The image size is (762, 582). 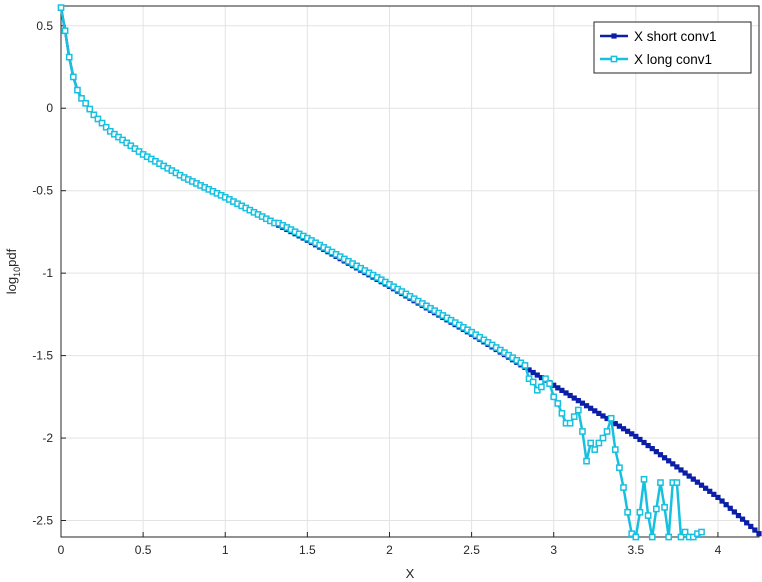 I want to click on x-tick-label: 0.5, so click(x=143, y=550).